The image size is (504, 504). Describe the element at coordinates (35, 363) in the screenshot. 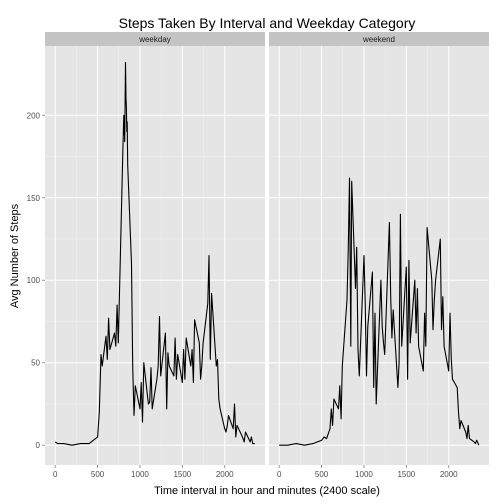

I see `y-tick-label: 50` at that location.